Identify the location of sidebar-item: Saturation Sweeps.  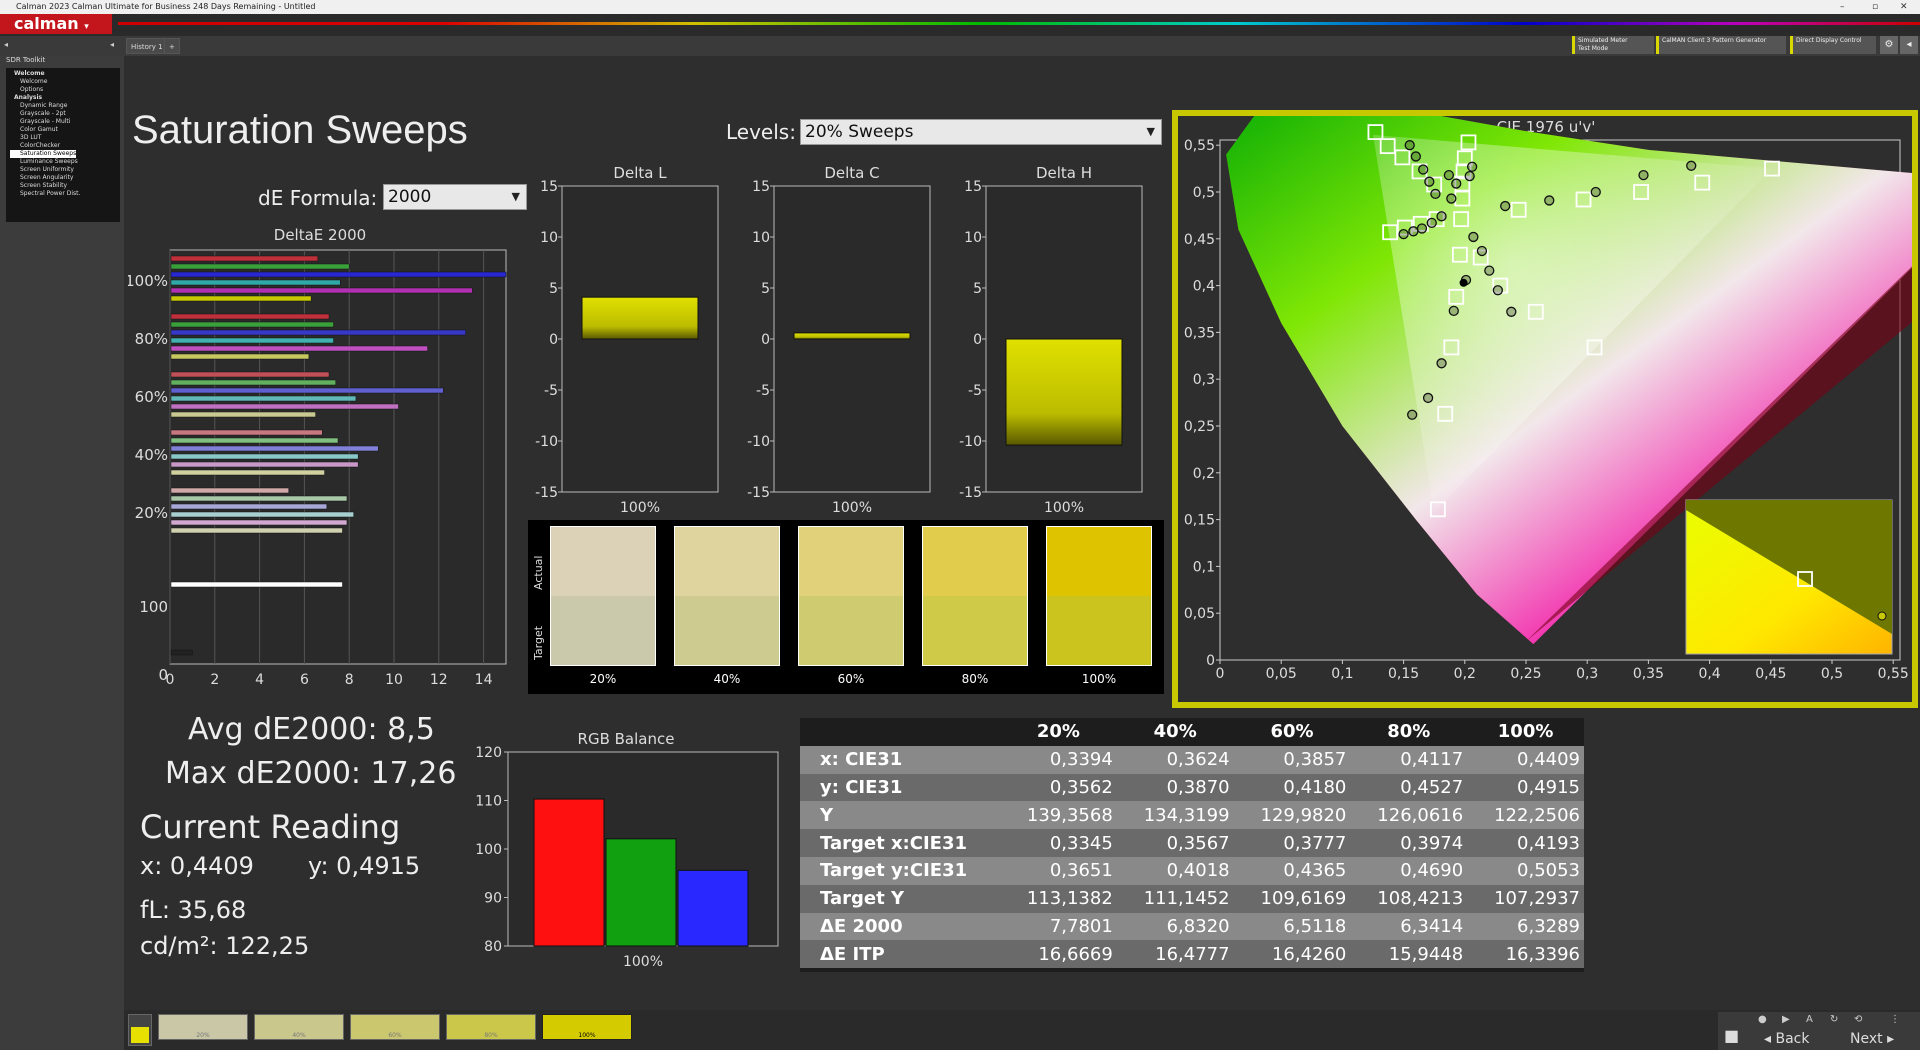
(43, 154).